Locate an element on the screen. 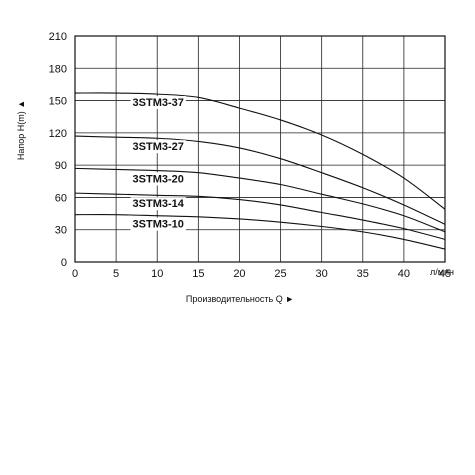 This screenshot has height=475, width=475. x-tick-label: 45 is located at coordinates (445, 274).